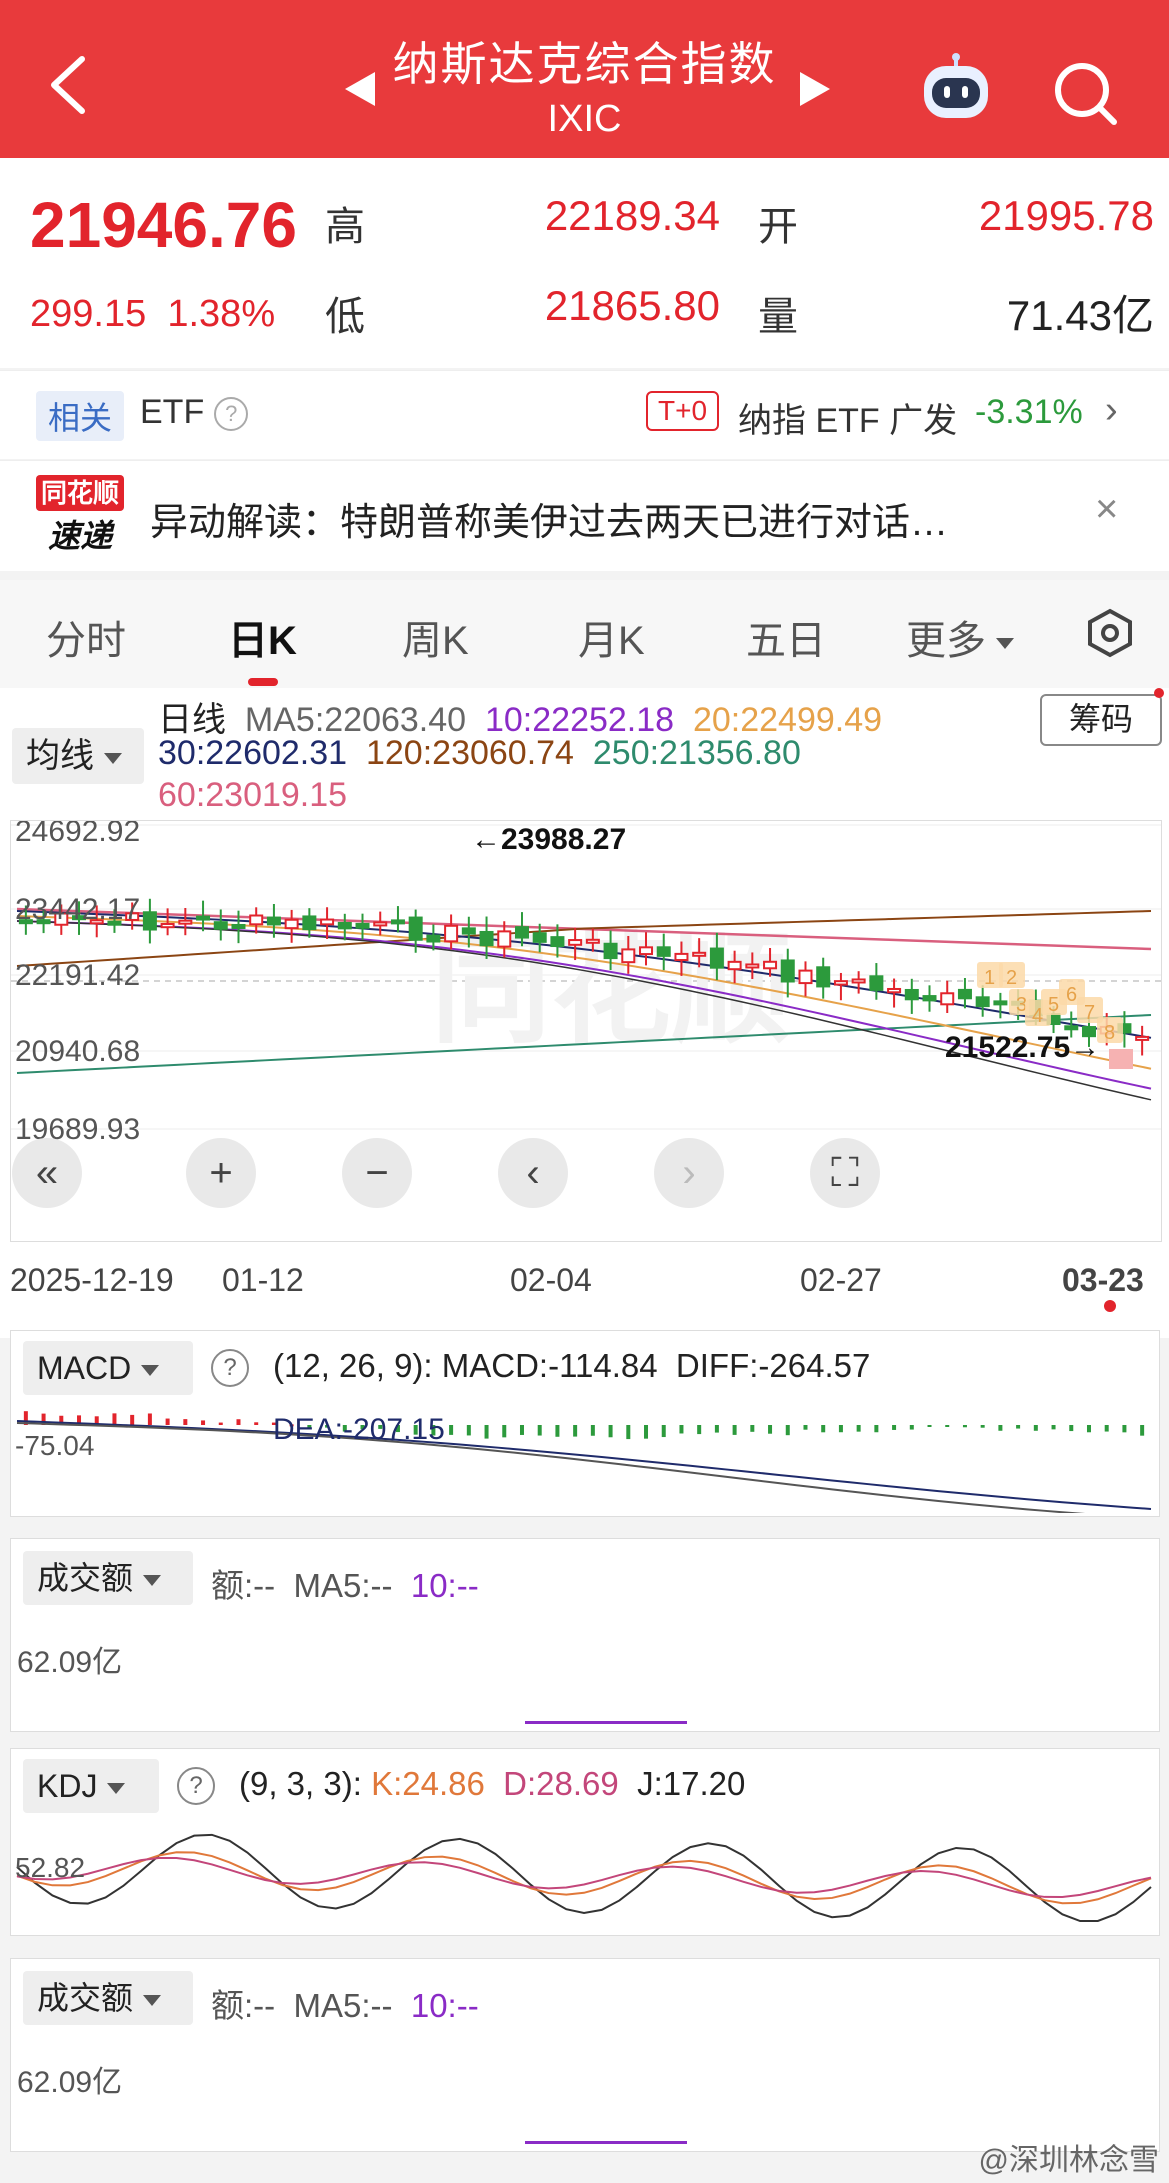 This screenshot has width=1169, height=2183. Describe the element at coordinates (1068, 2160) in the screenshot. I see `weibo-watermark: @深圳林念雪` at that location.